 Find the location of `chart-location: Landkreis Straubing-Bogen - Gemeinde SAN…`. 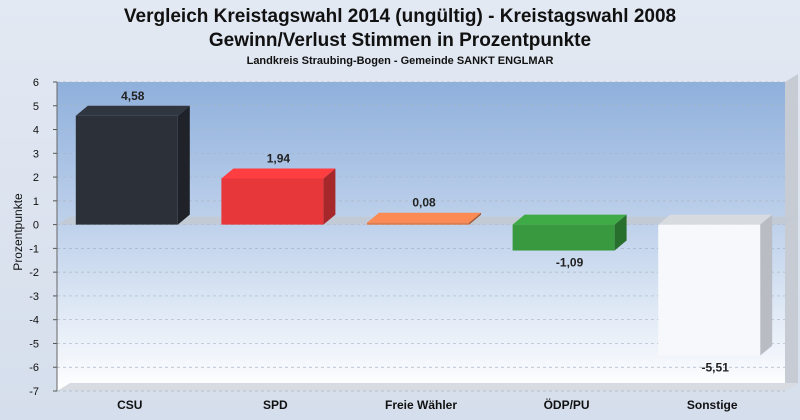

chart-location: Landkreis Straubing-Bogen - Gemeinde SAN… is located at coordinates (400, 61).